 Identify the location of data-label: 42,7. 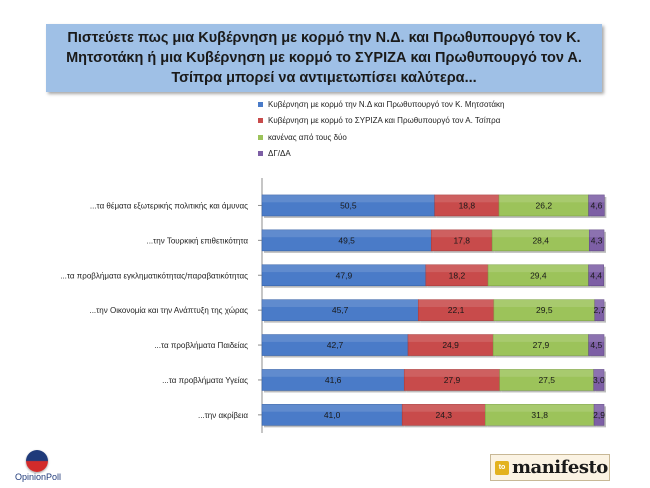
(335, 345).